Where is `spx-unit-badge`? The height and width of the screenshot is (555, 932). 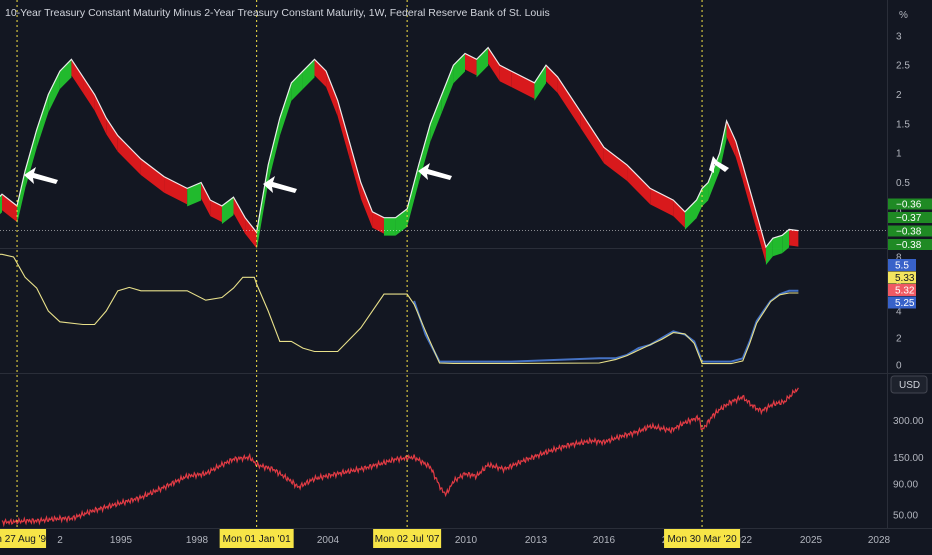
spx-unit-badge is located at coordinates (909, 384).